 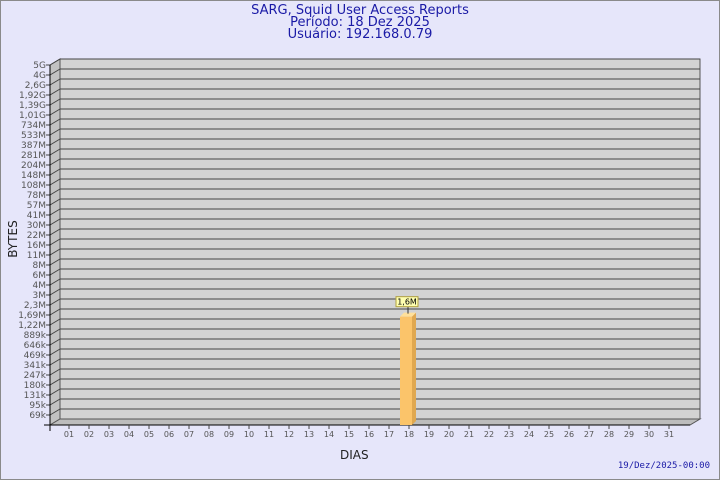 I want to click on y-tick-label: 1,39G, so click(x=32, y=106).